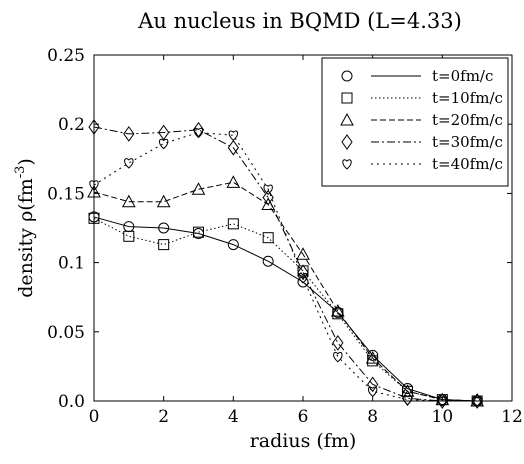  What do you see at coordinates (347, 76) in the screenshot?
I see `legend-marker-circle` at bounding box center [347, 76].